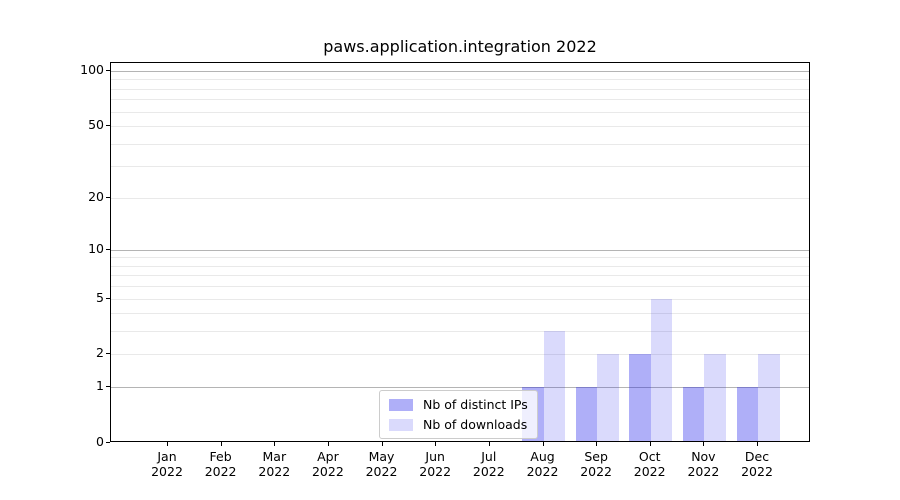 This screenshot has width=900, height=500. Describe the element at coordinates (96, 248) in the screenshot. I see `y-tick-label: 10` at that location.